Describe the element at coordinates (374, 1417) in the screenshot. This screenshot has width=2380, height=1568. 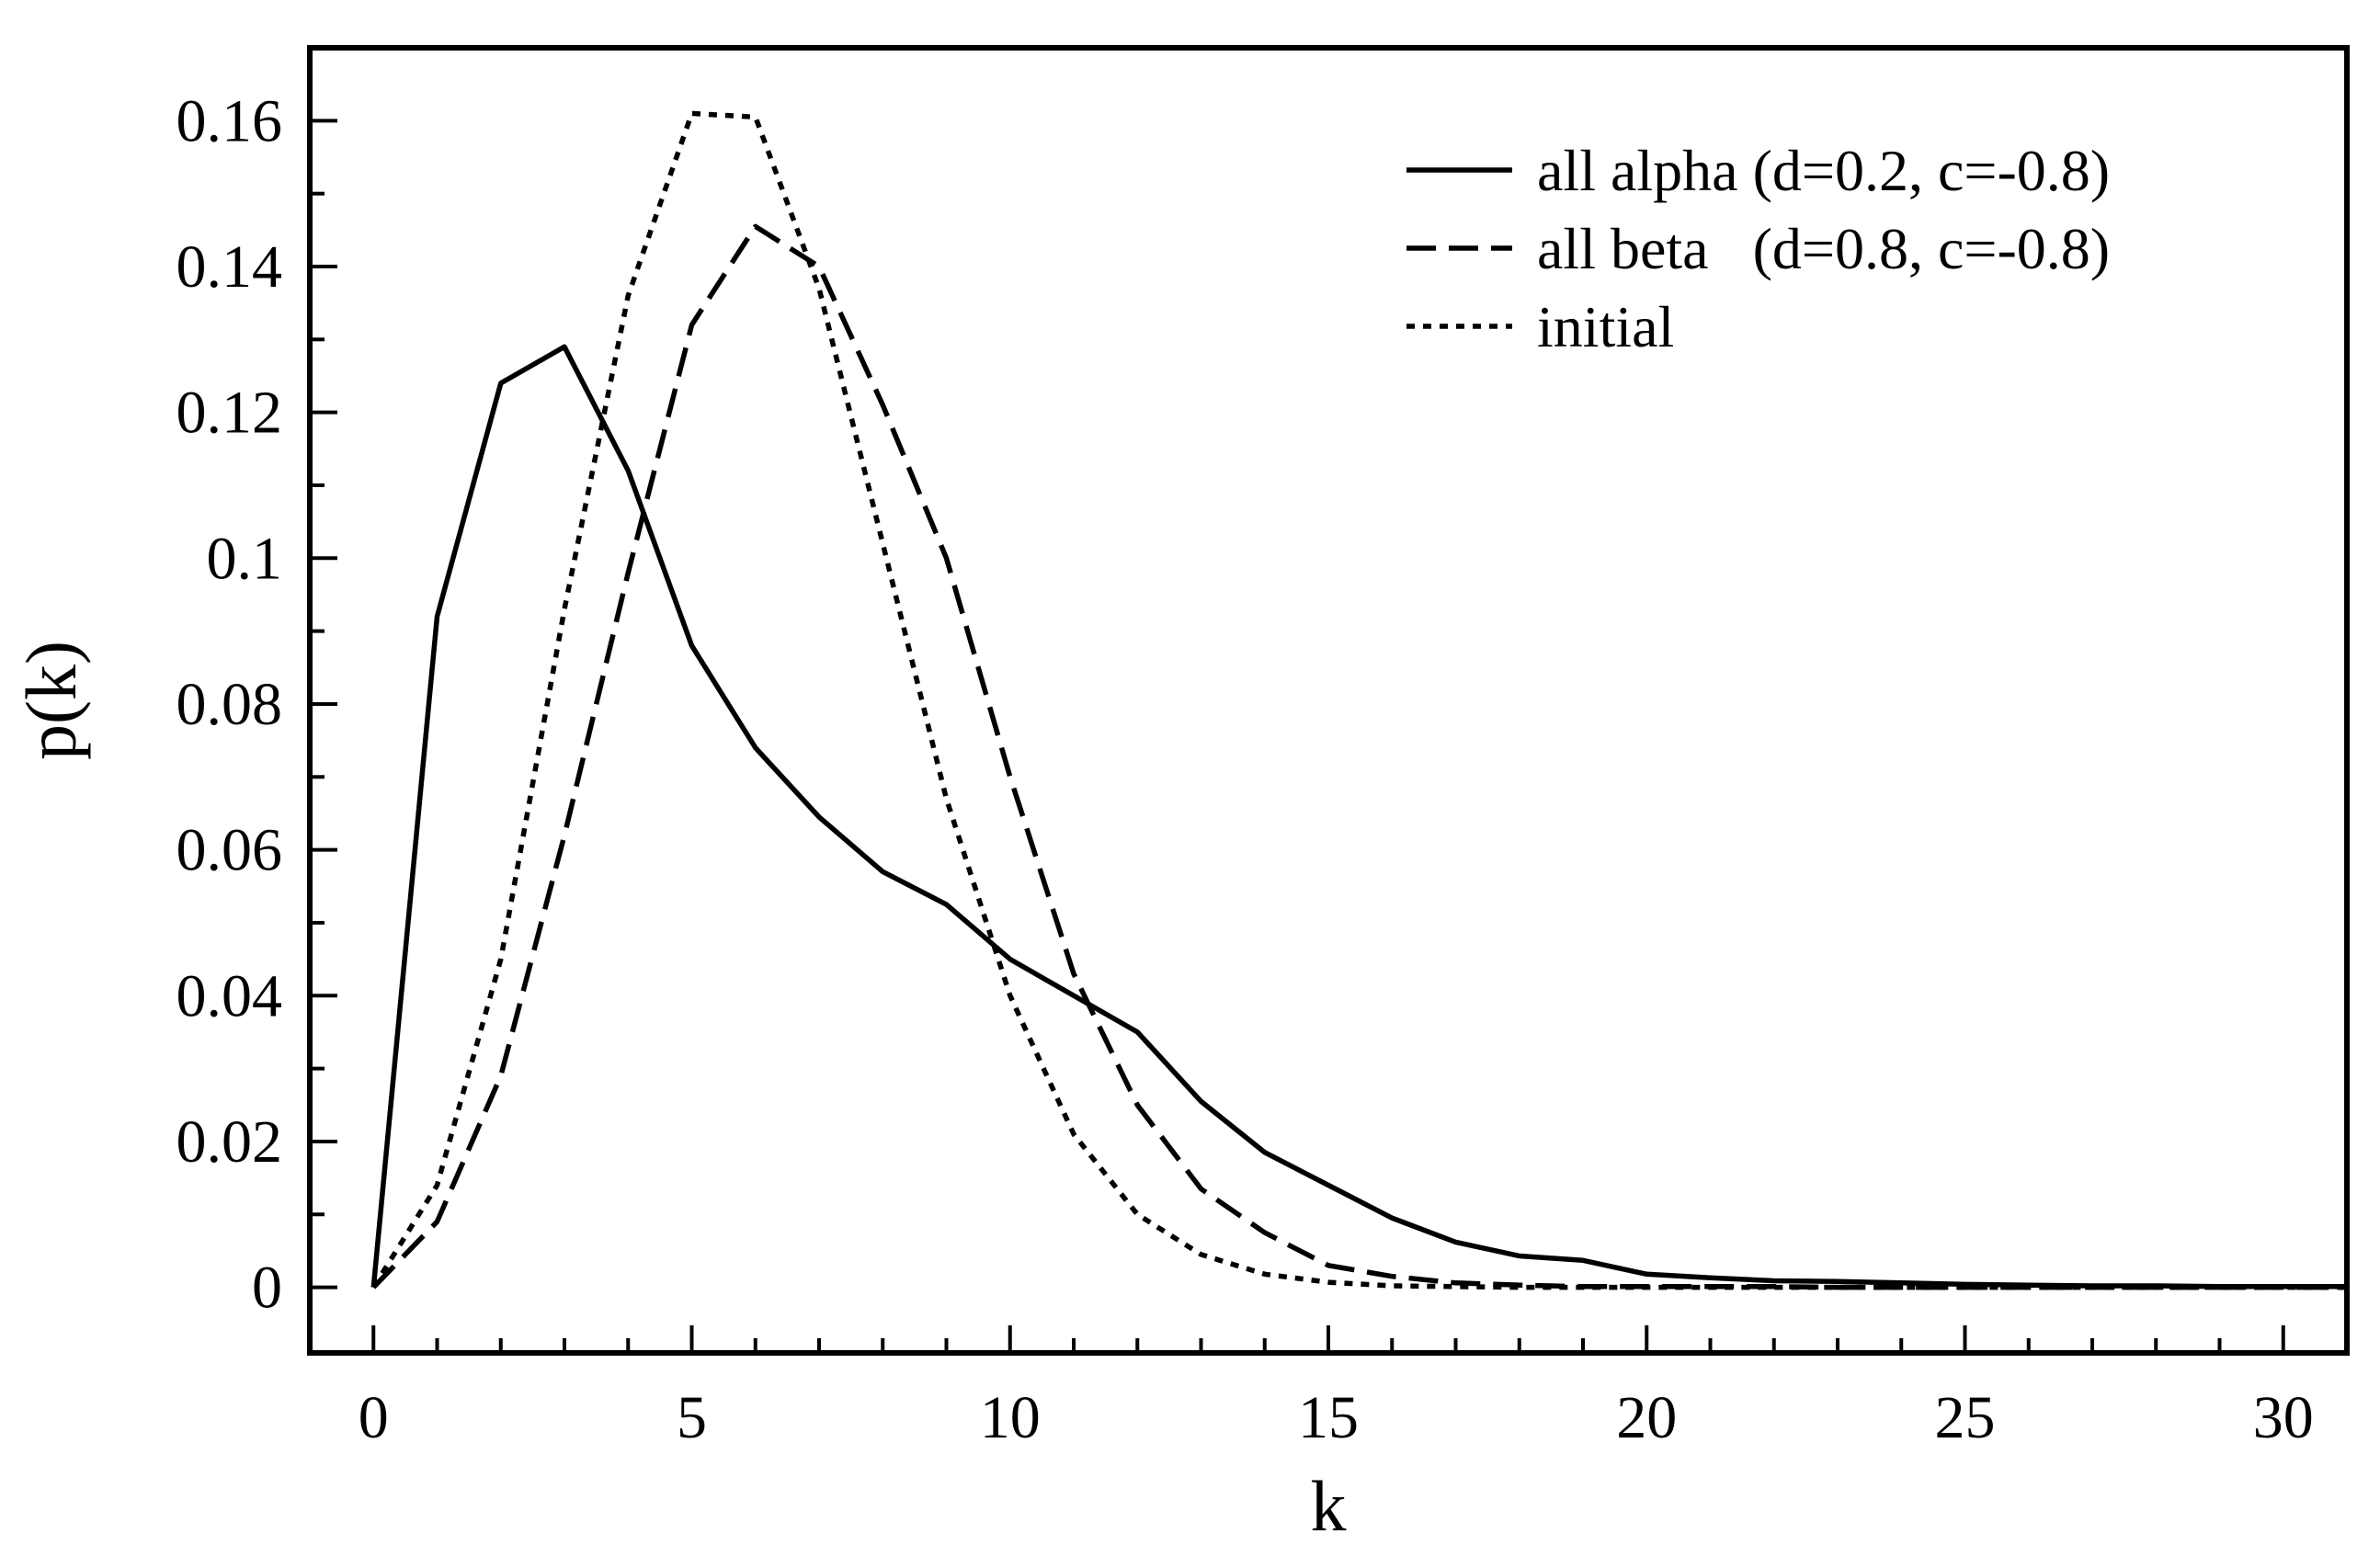
I see `x-tick-label: 0` at that location.